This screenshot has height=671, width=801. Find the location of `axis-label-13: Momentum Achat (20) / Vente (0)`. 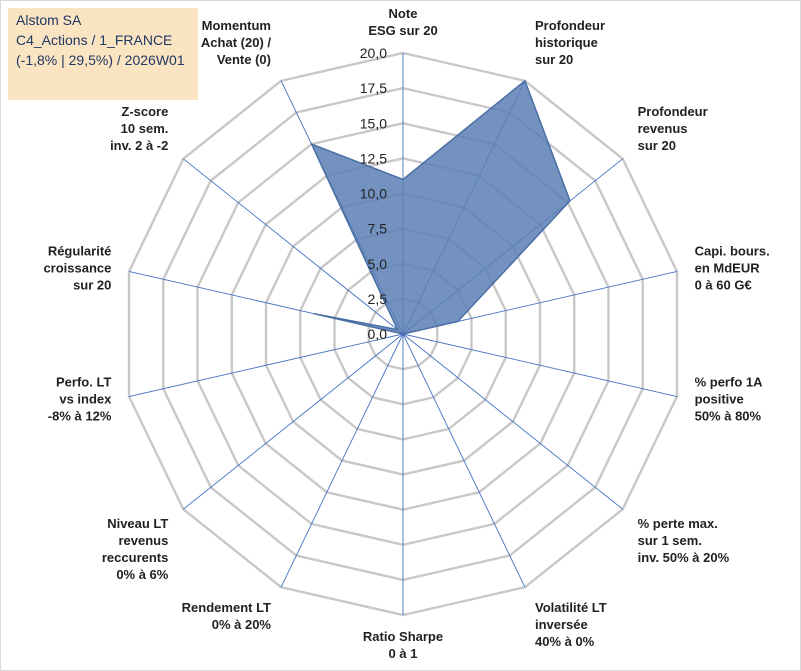

axis-label-13: Momentum Achat (20) / Vente (0) is located at coordinates (236, 42).